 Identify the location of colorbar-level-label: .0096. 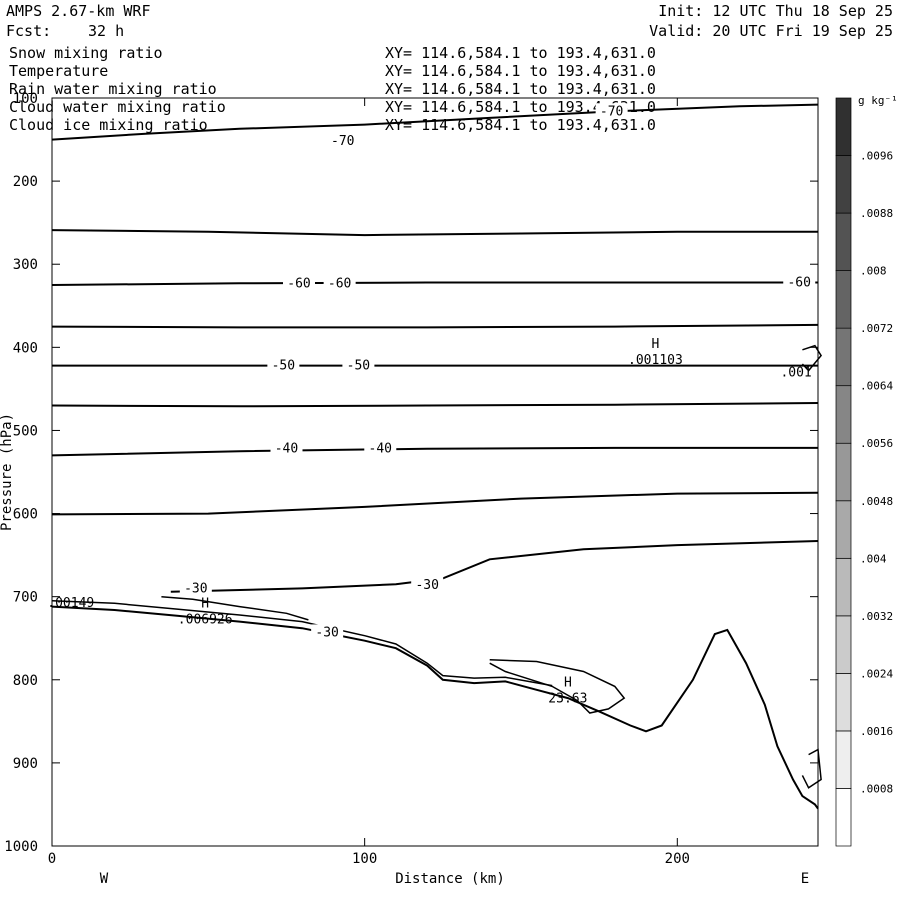
(876, 156).